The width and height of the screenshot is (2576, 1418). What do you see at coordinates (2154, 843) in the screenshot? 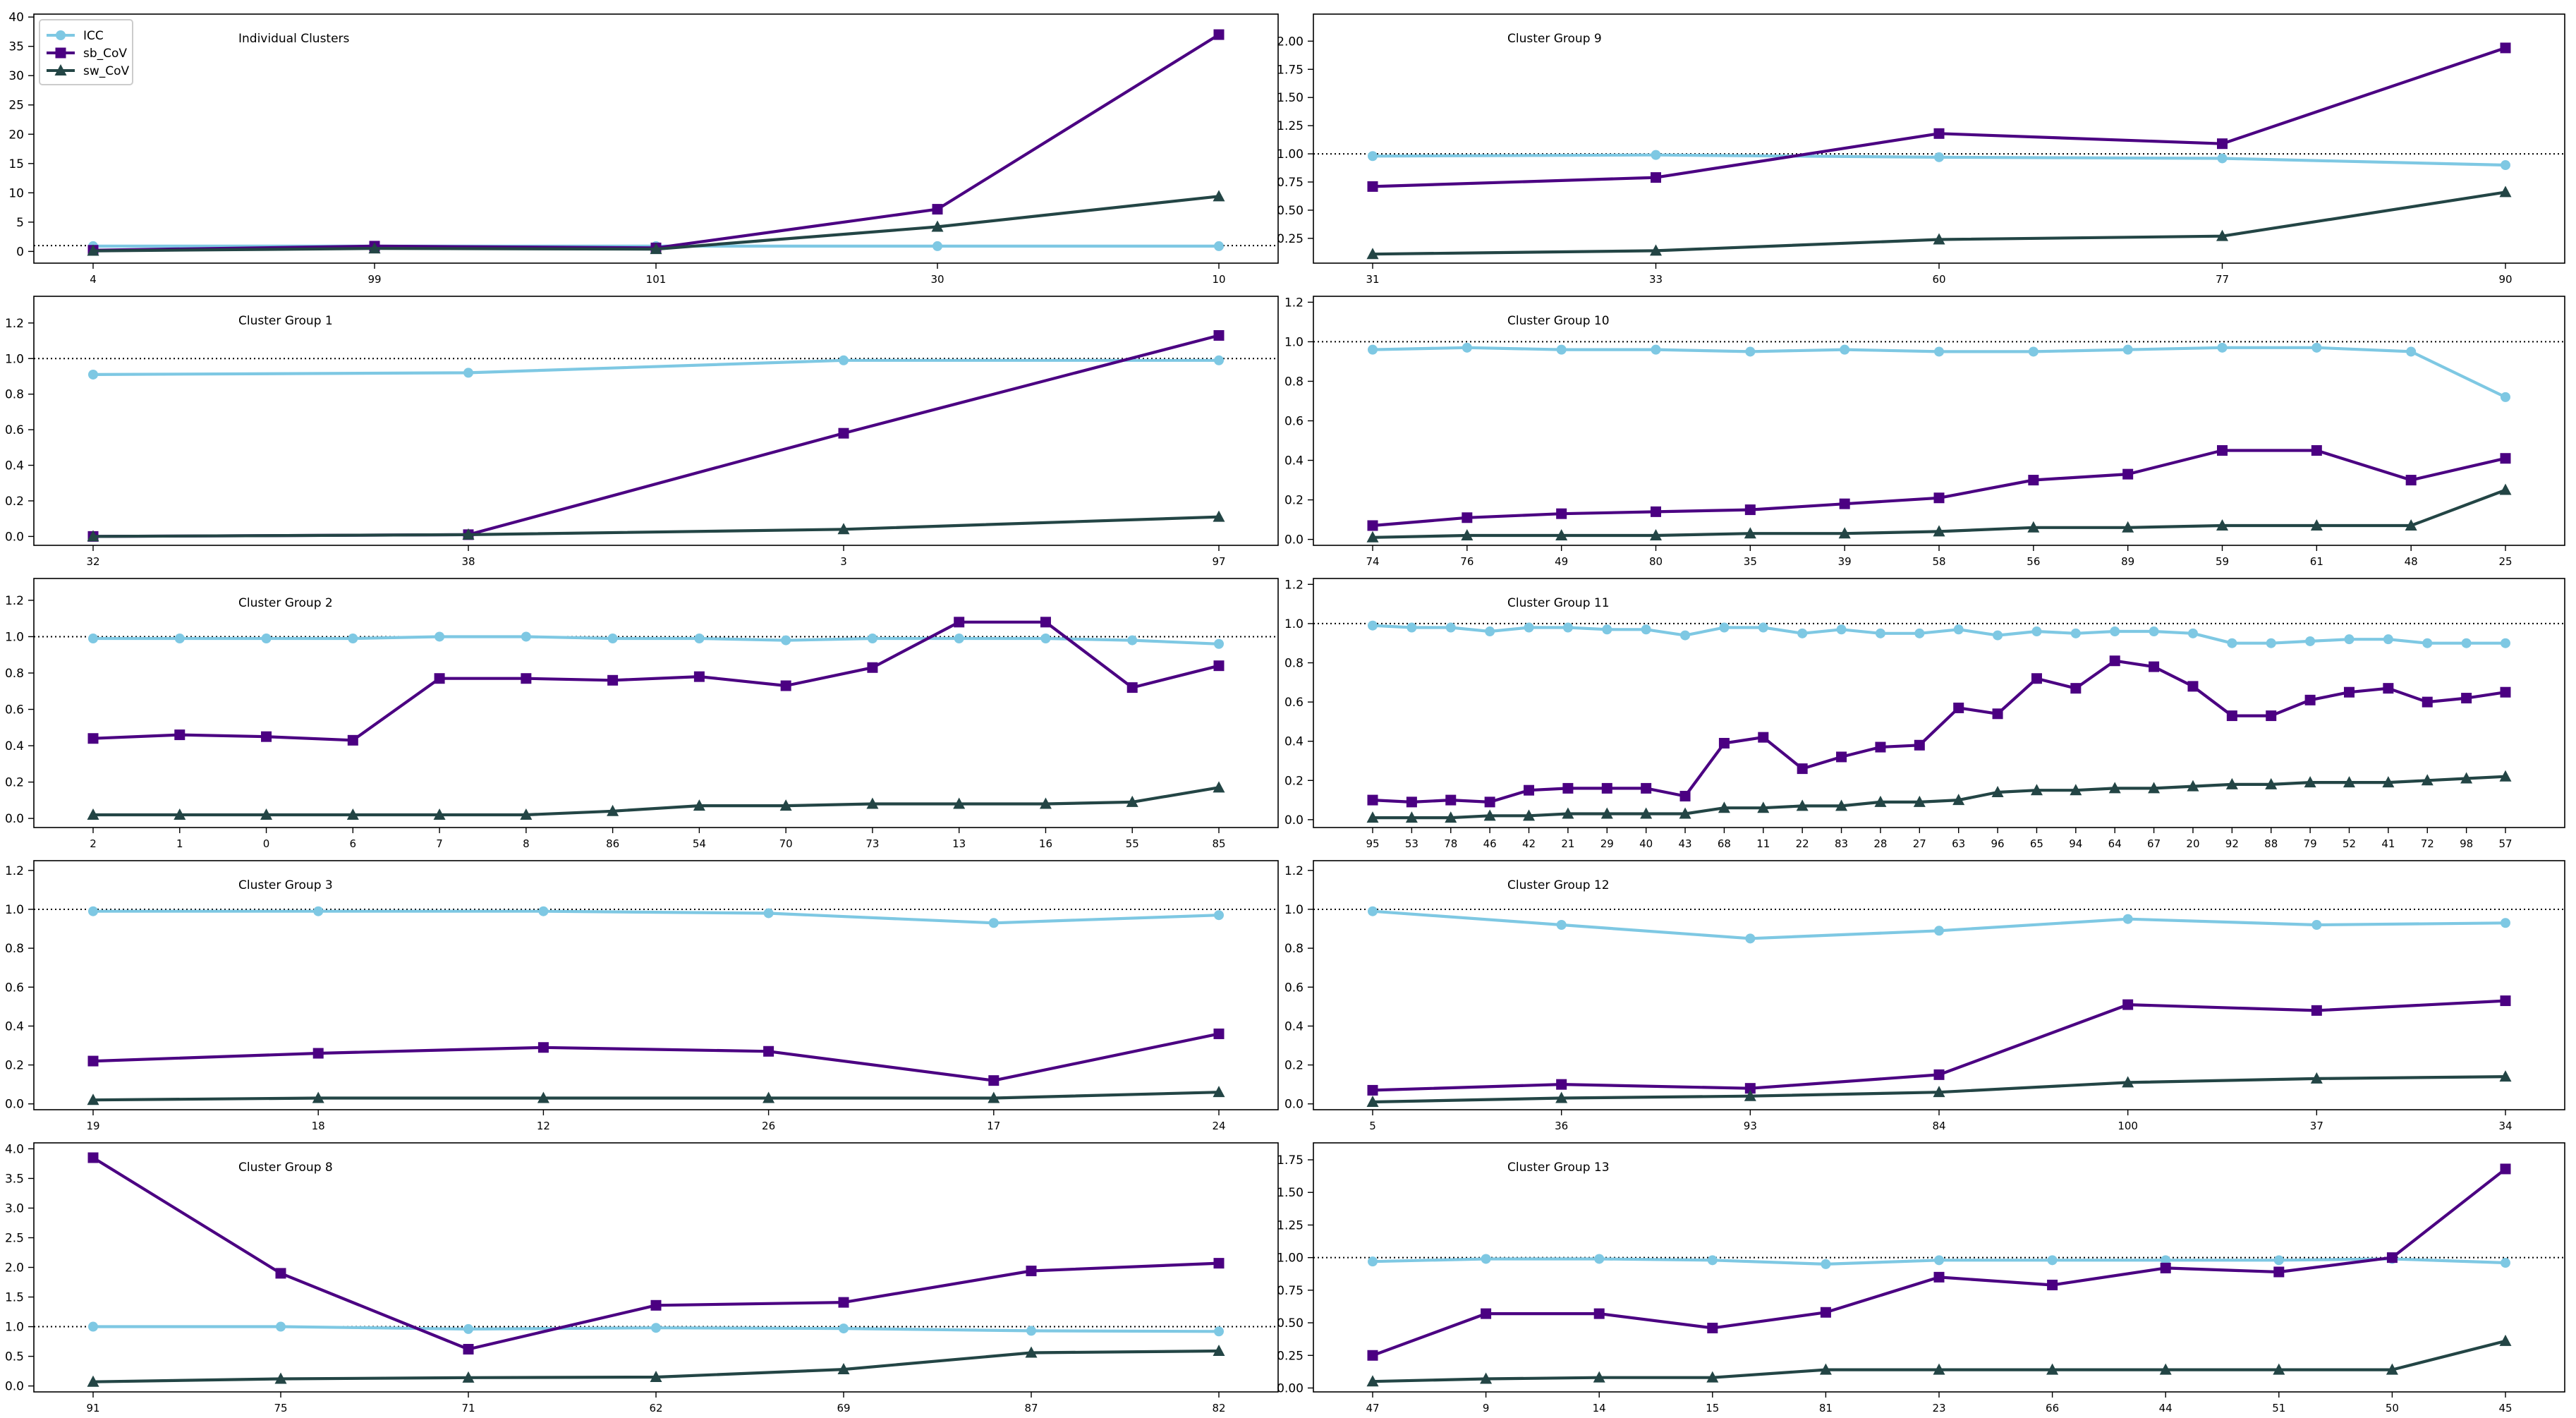
I see `x-tick-label: 67` at bounding box center [2154, 843].